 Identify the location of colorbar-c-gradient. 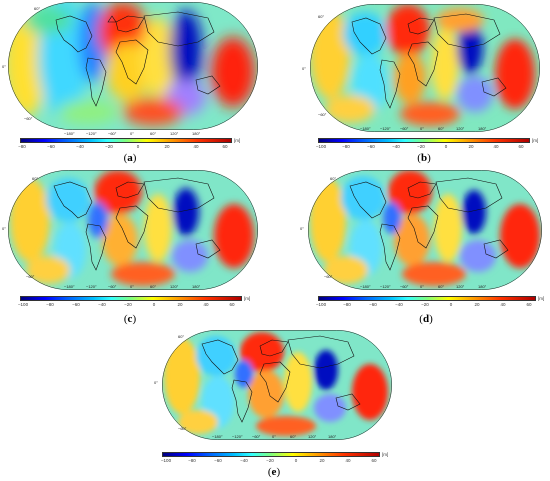
(131, 298).